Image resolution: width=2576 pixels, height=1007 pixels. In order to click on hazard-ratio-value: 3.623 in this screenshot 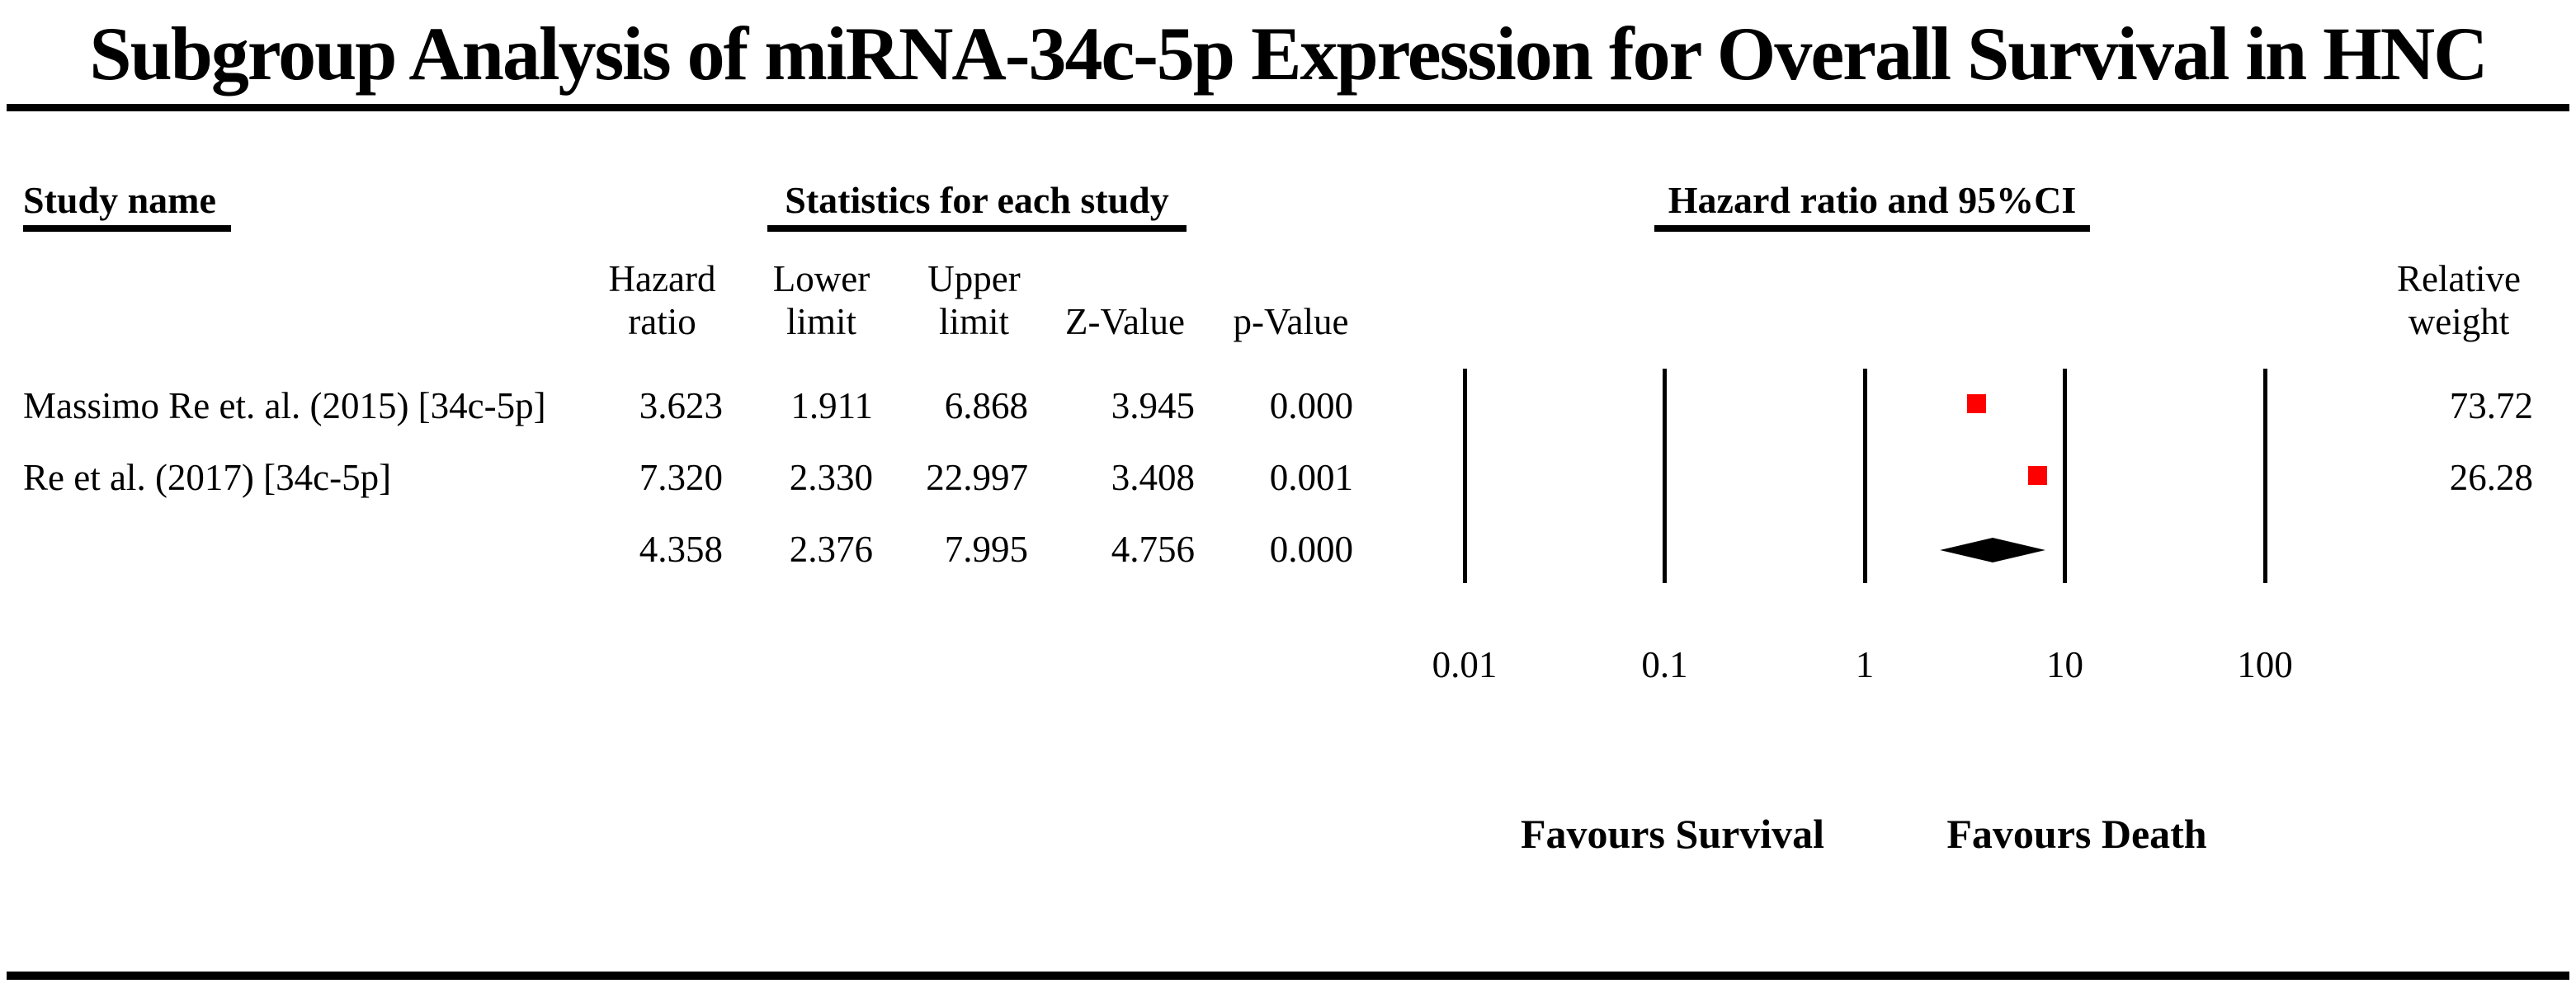, I will do `click(681, 405)`.